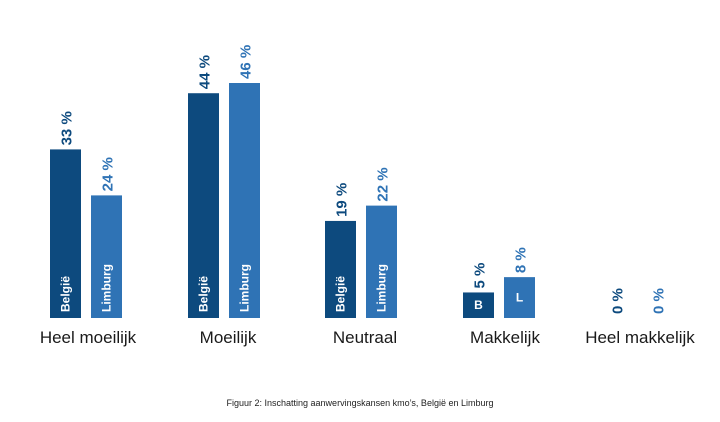 This screenshot has height=422, width=720. I want to click on data-label: 19 %, so click(342, 200).